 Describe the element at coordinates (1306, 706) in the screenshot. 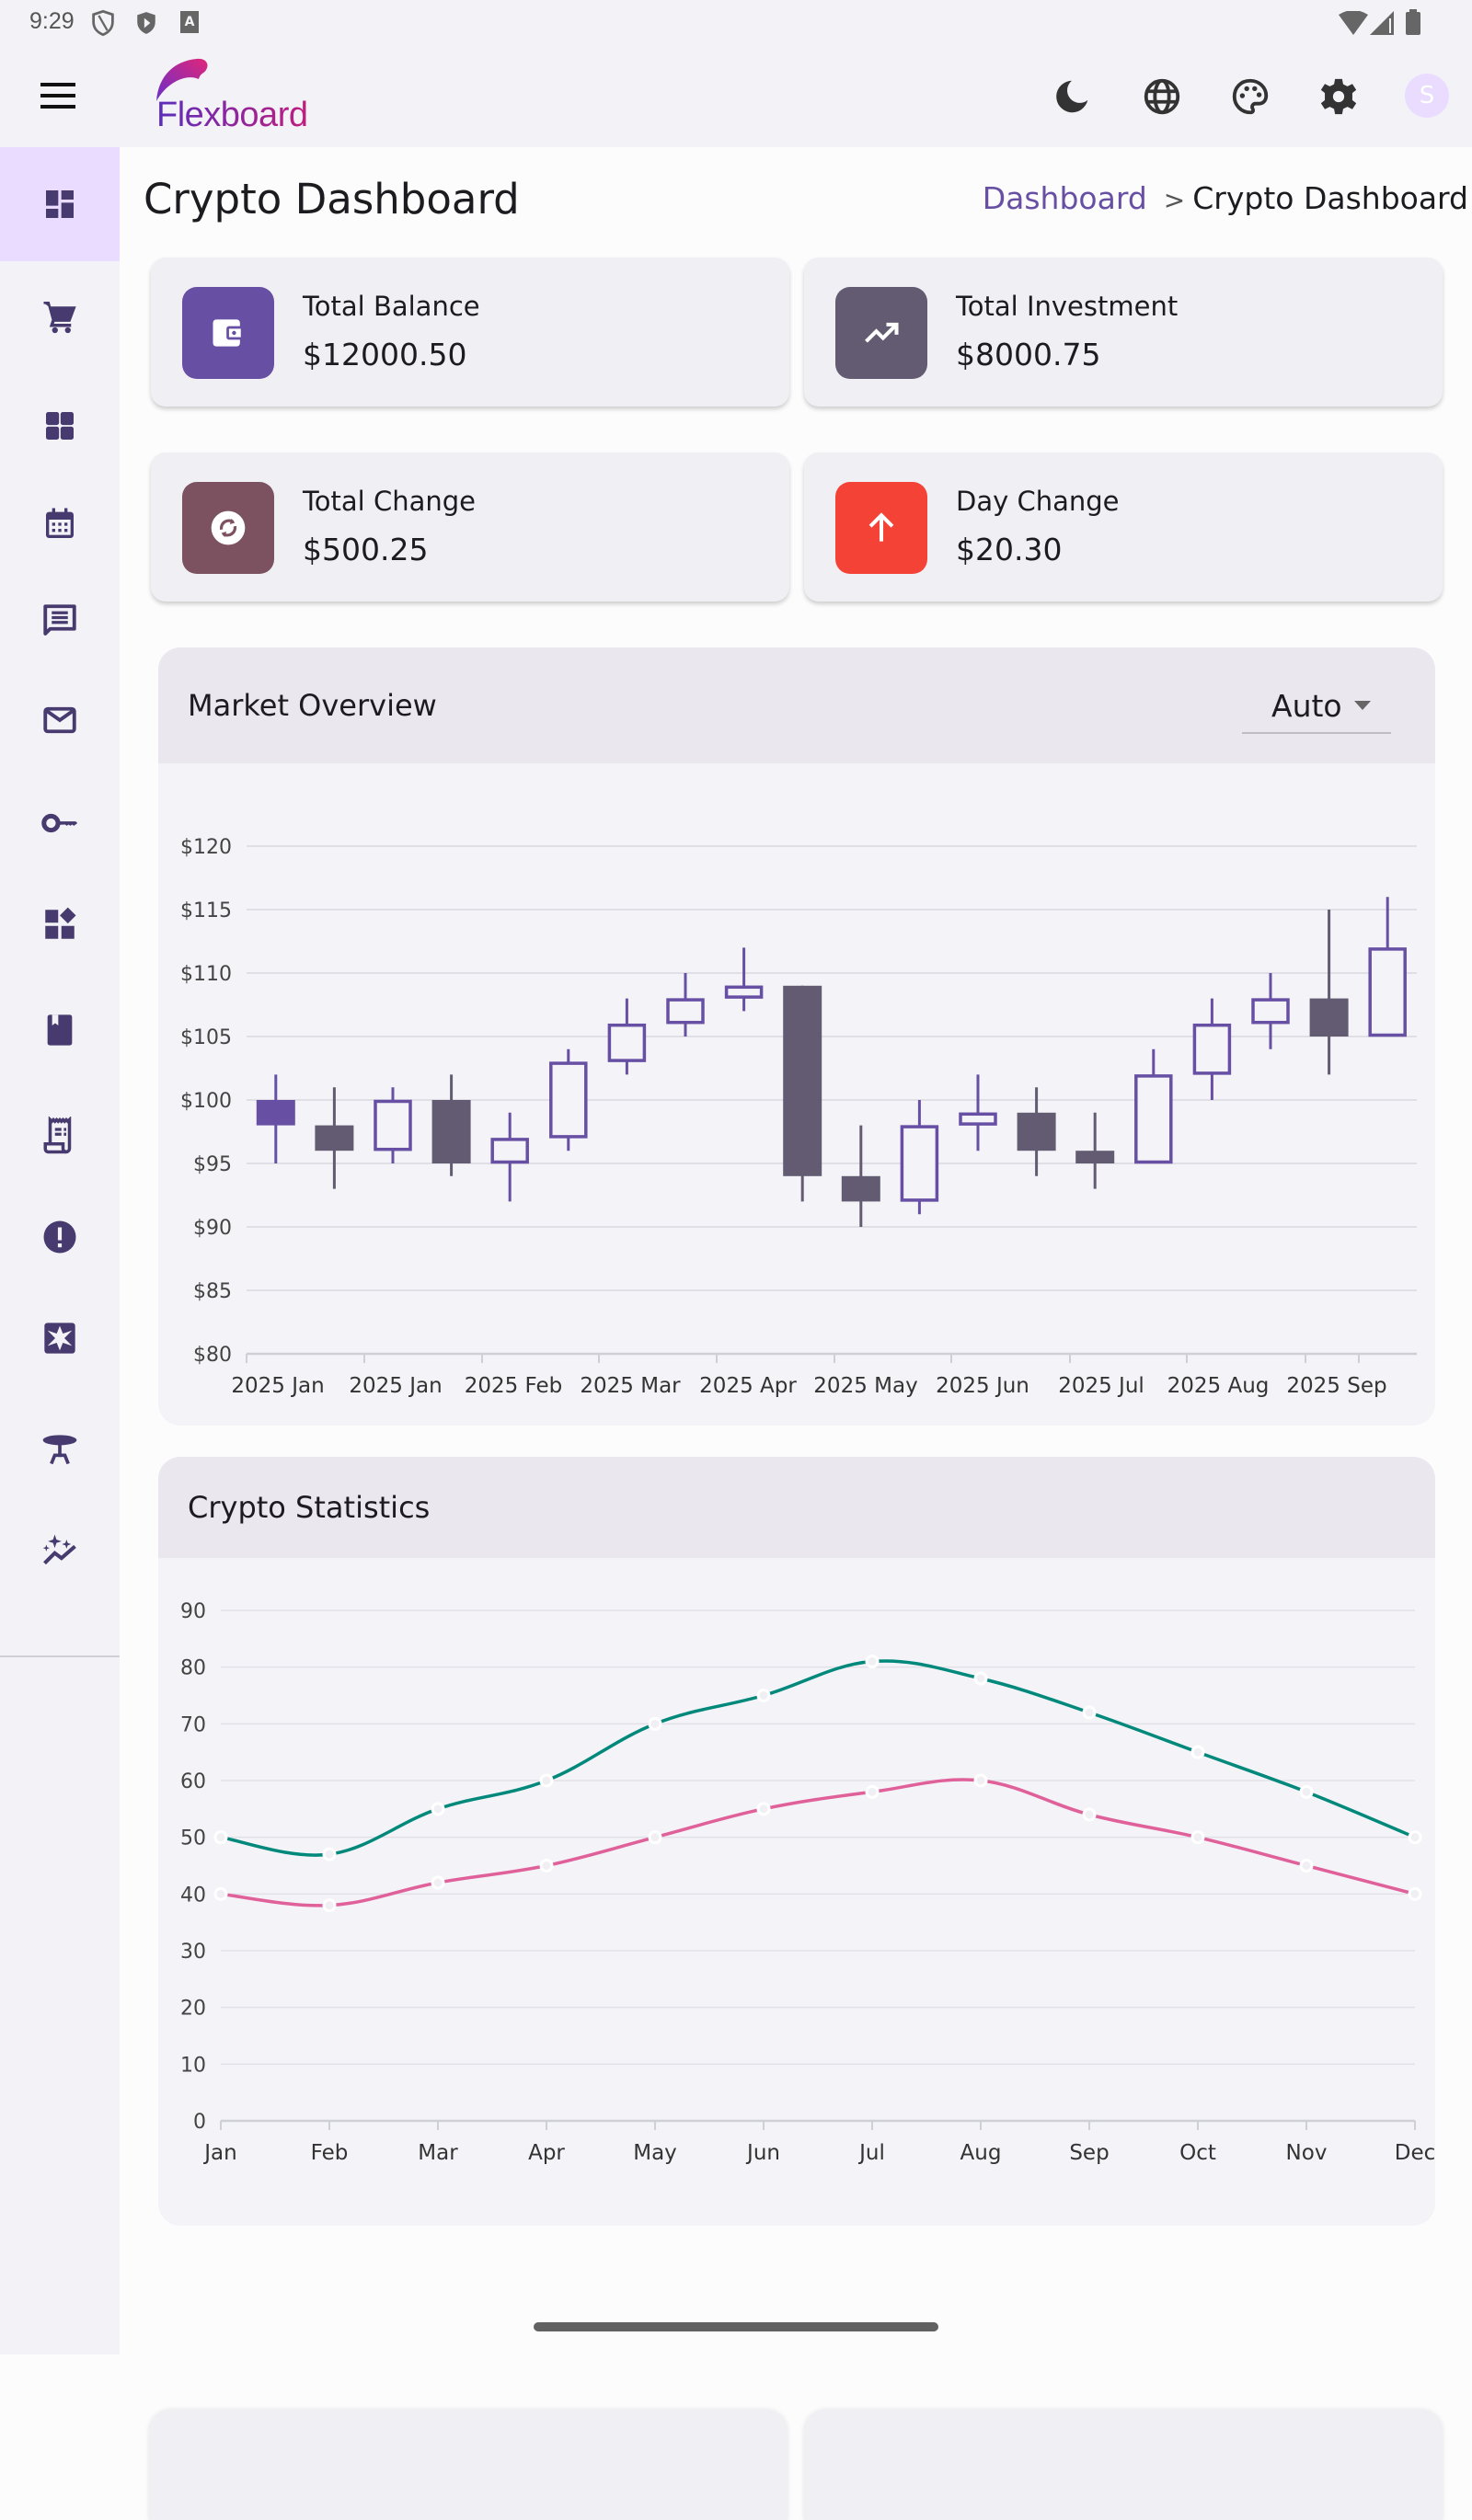

I see `interval-select-value: Auto` at that location.